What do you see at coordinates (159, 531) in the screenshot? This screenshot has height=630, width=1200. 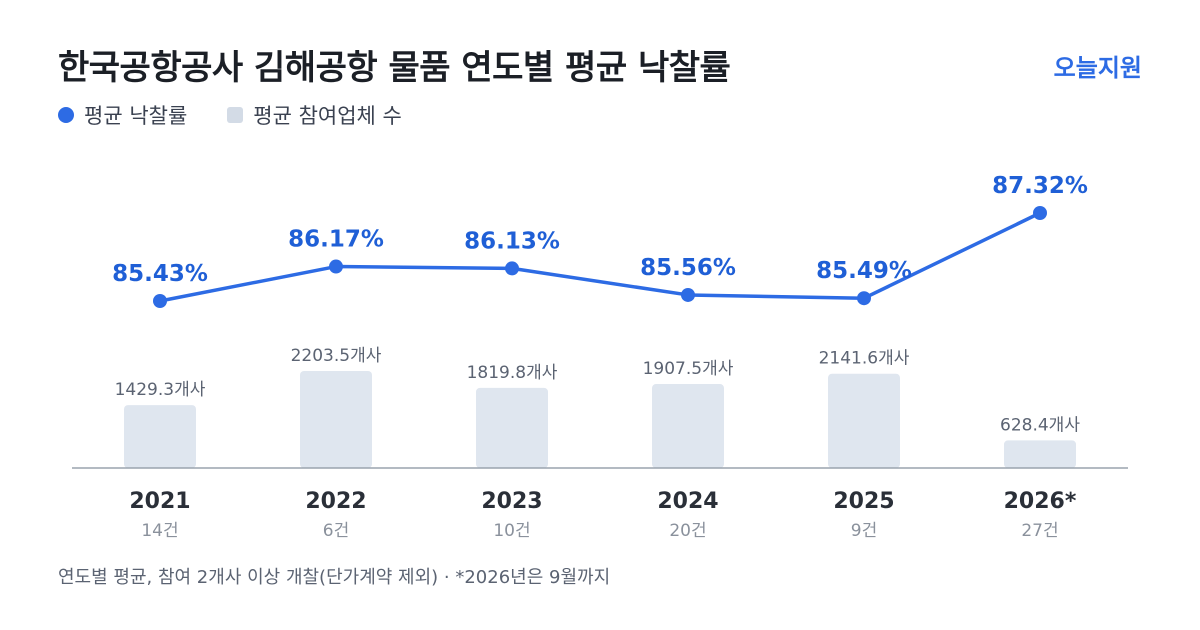 I see `x-tick-count: 14건` at bounding box center [159, 531].